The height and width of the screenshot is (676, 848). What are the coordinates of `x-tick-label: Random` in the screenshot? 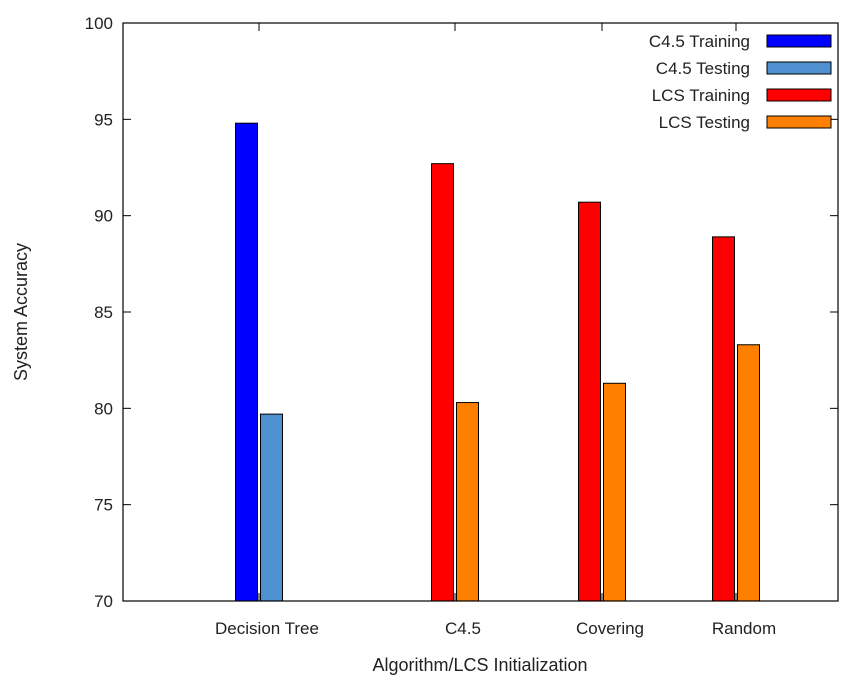 It's located at (744, 628).